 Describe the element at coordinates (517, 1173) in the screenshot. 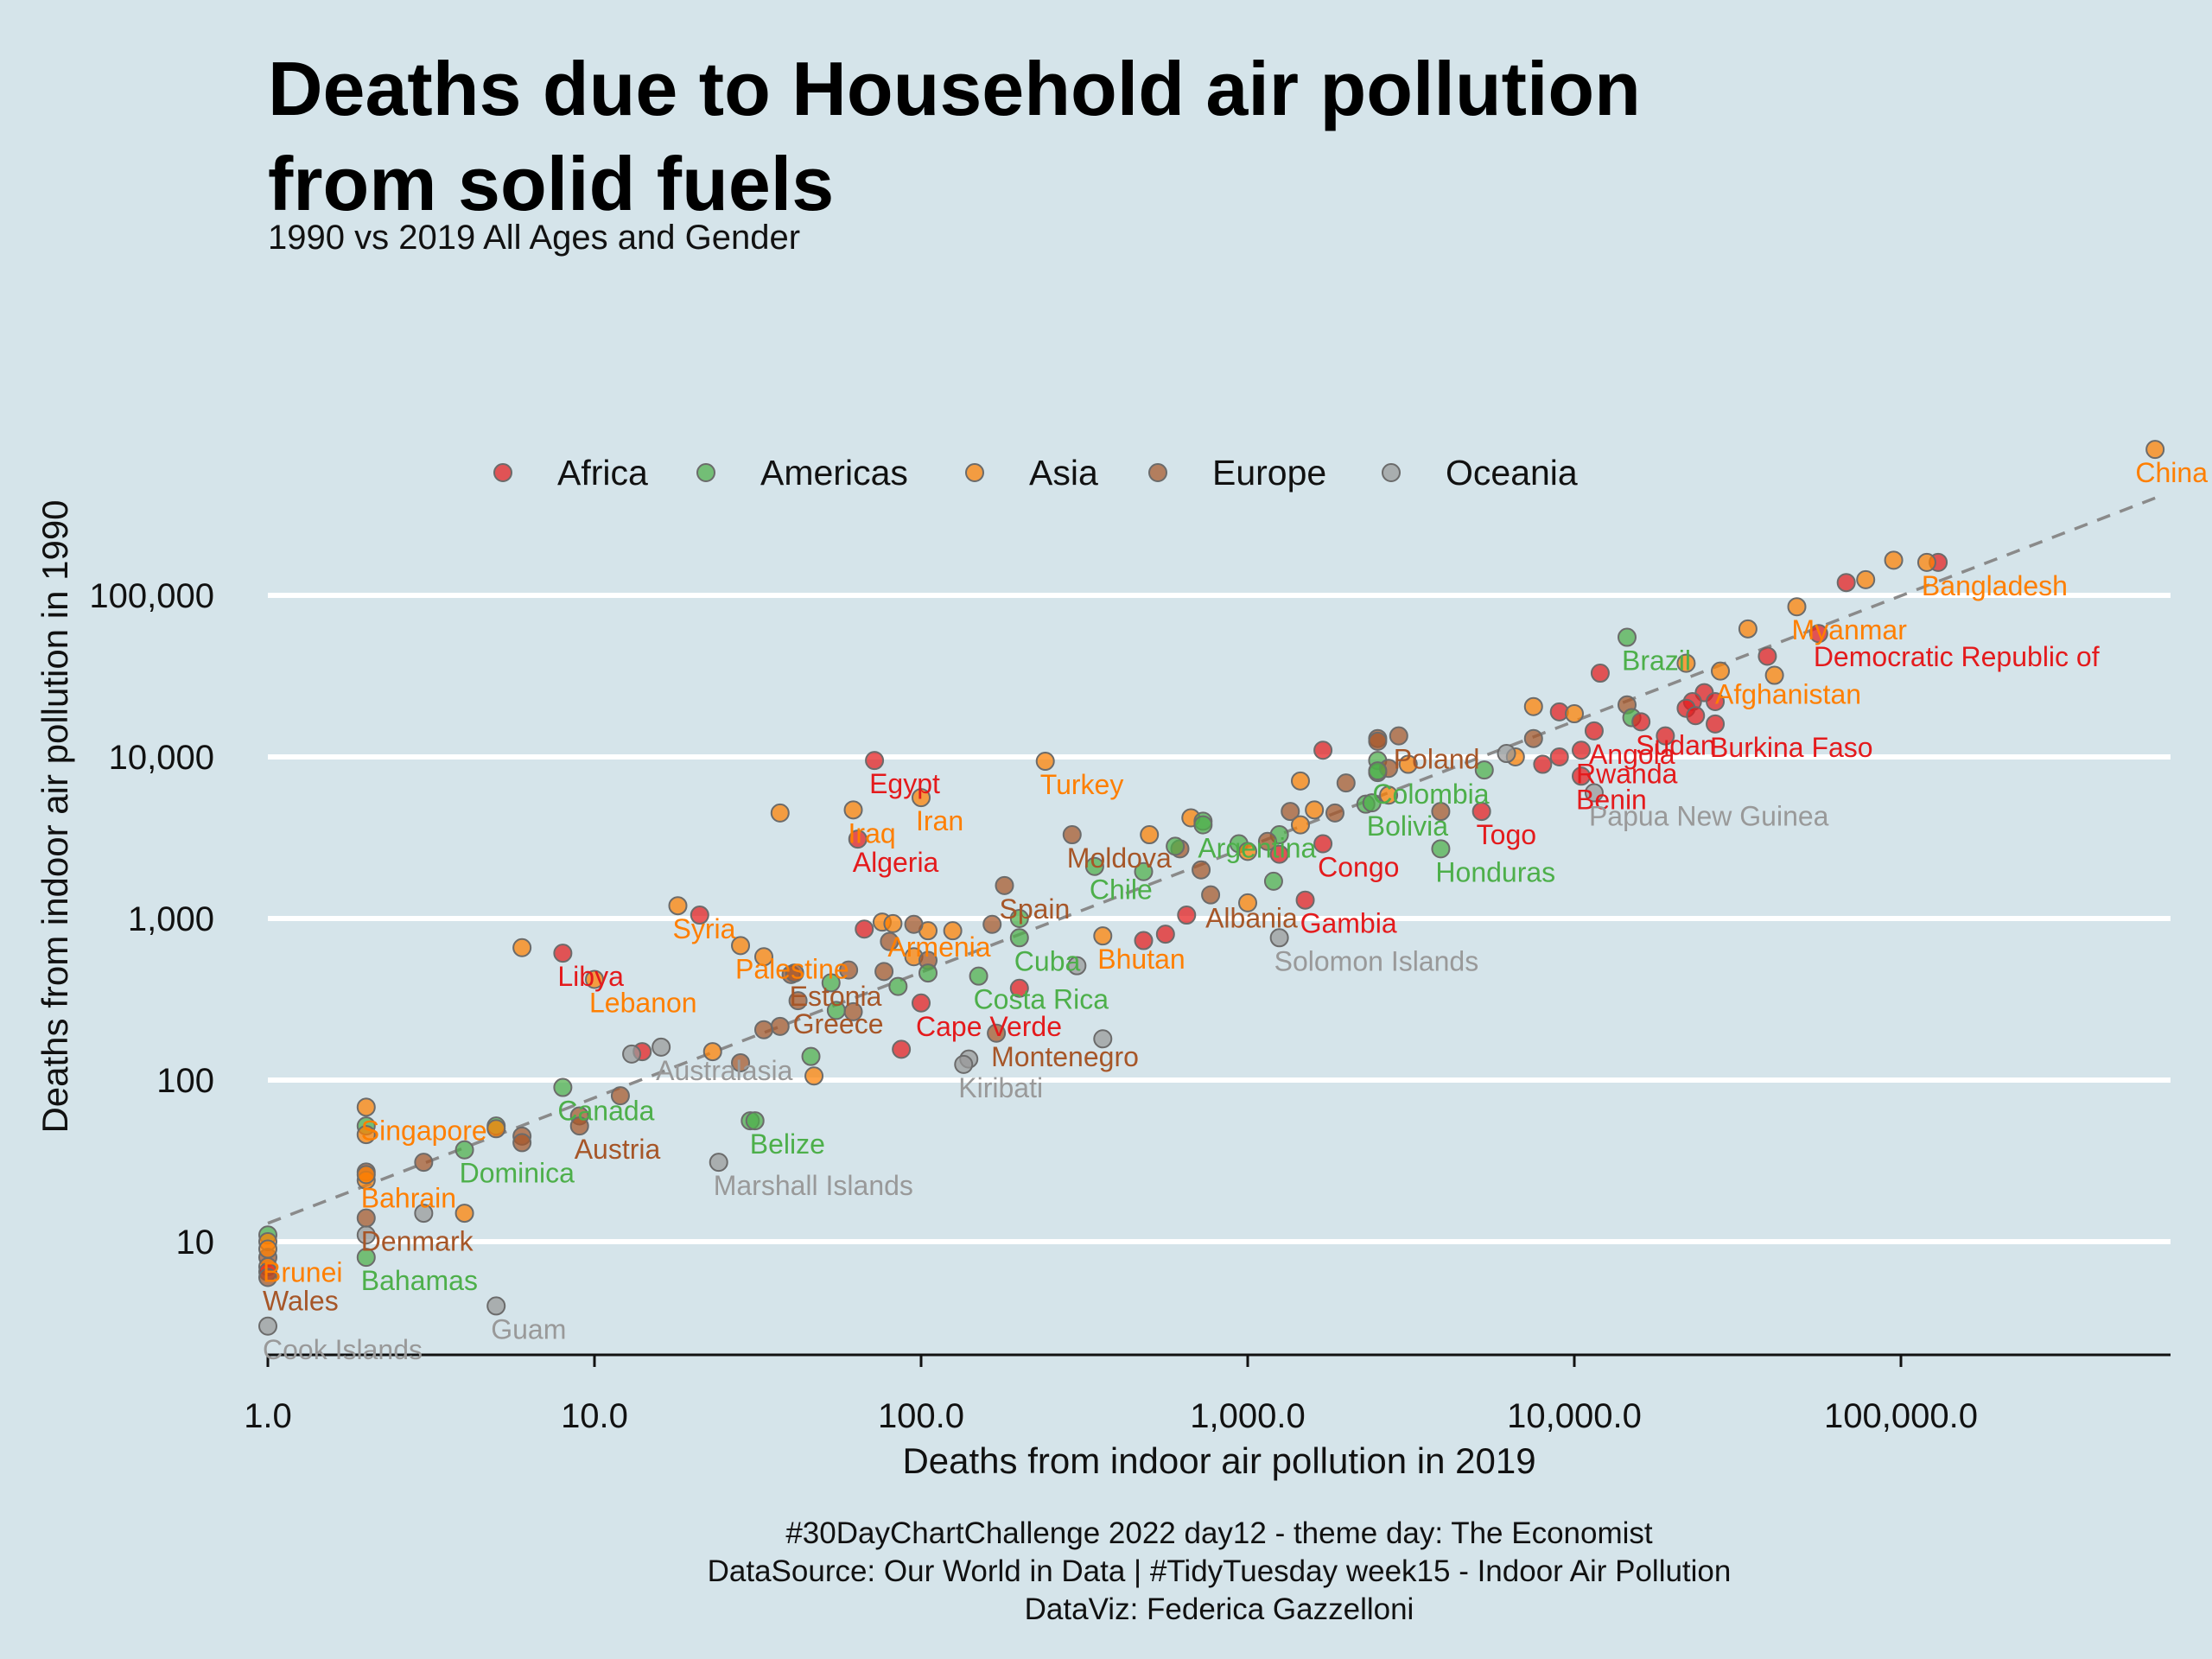

I see `point-label: Dominica` at that location.